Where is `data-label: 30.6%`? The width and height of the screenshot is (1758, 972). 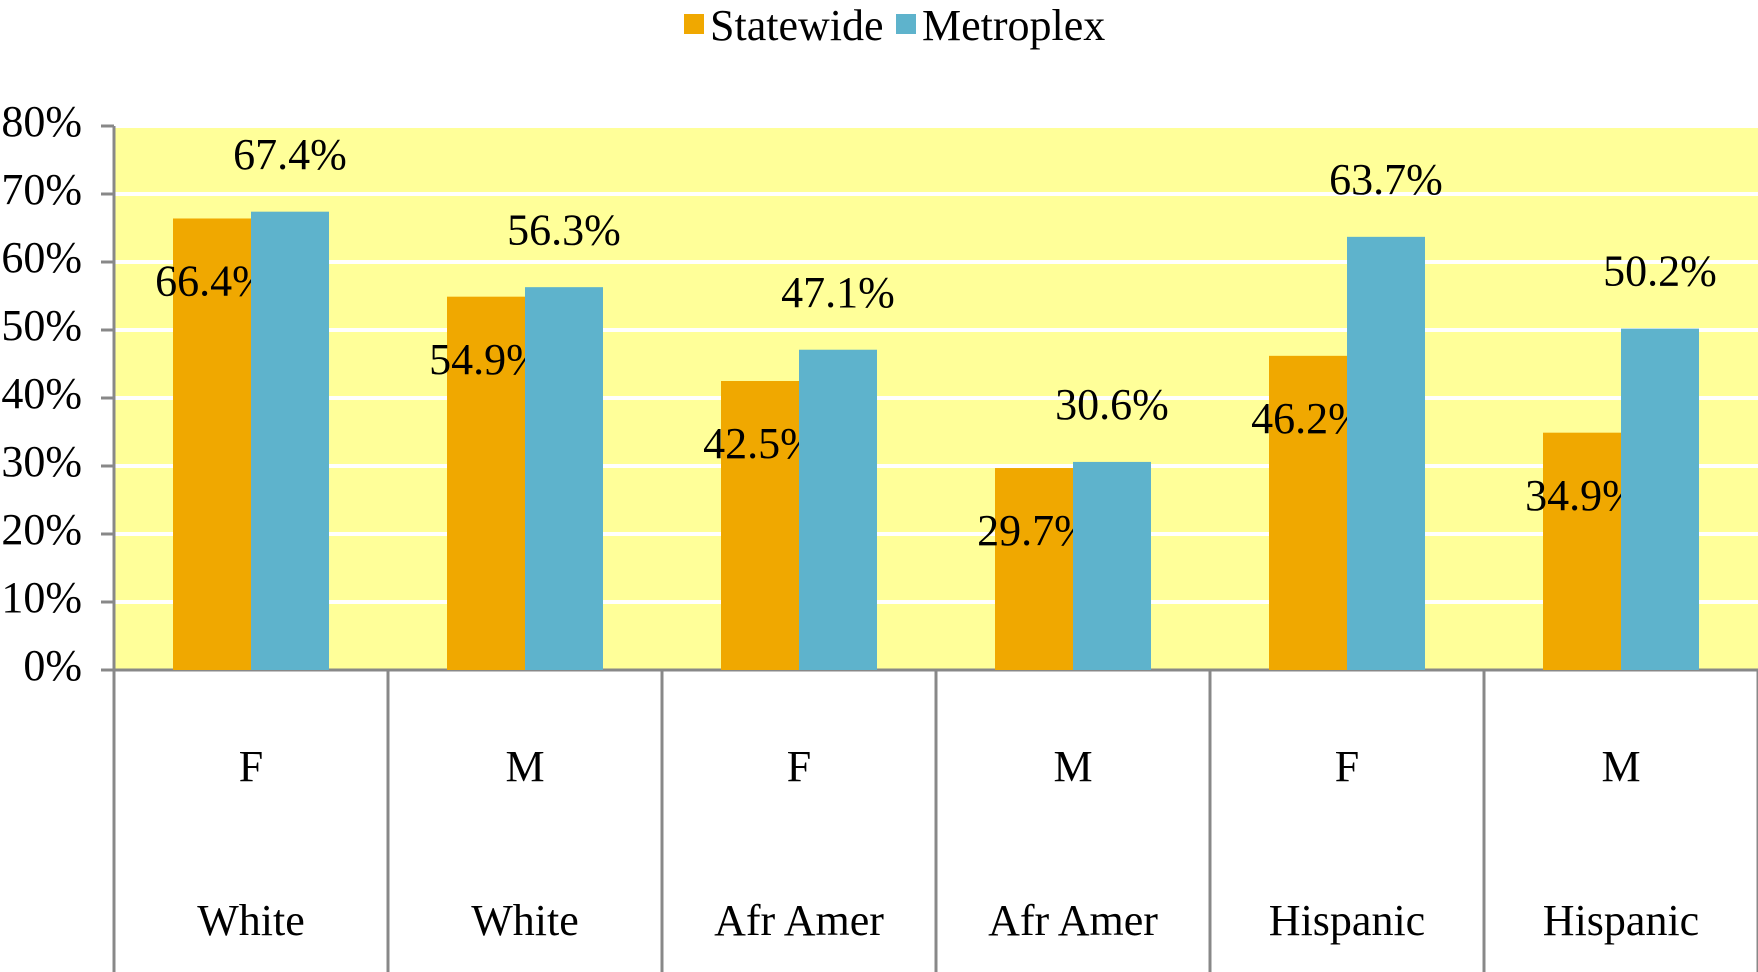 data-label: 30.6% is located at coordinates (1112, 404).